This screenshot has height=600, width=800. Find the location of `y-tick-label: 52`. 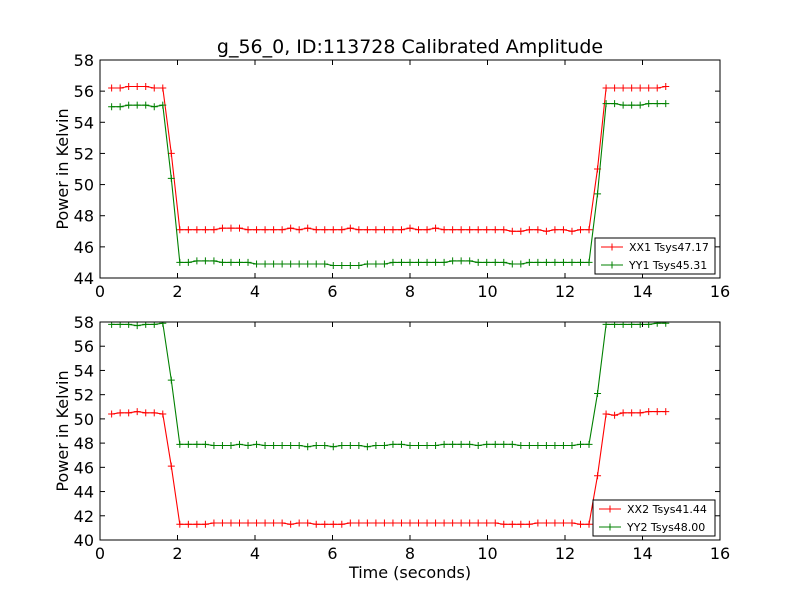

y-tick-label: 52 is located at coordinates (84, 395).